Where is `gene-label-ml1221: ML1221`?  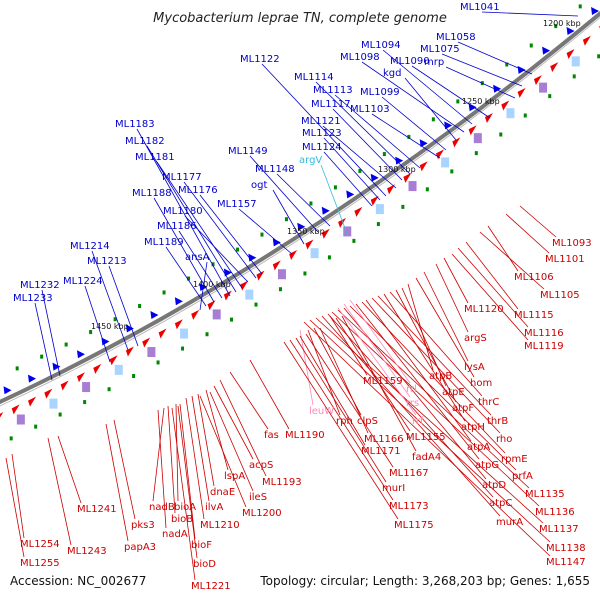
gene-label-ml1221: ML1221 is located at coordinates (211, 586).